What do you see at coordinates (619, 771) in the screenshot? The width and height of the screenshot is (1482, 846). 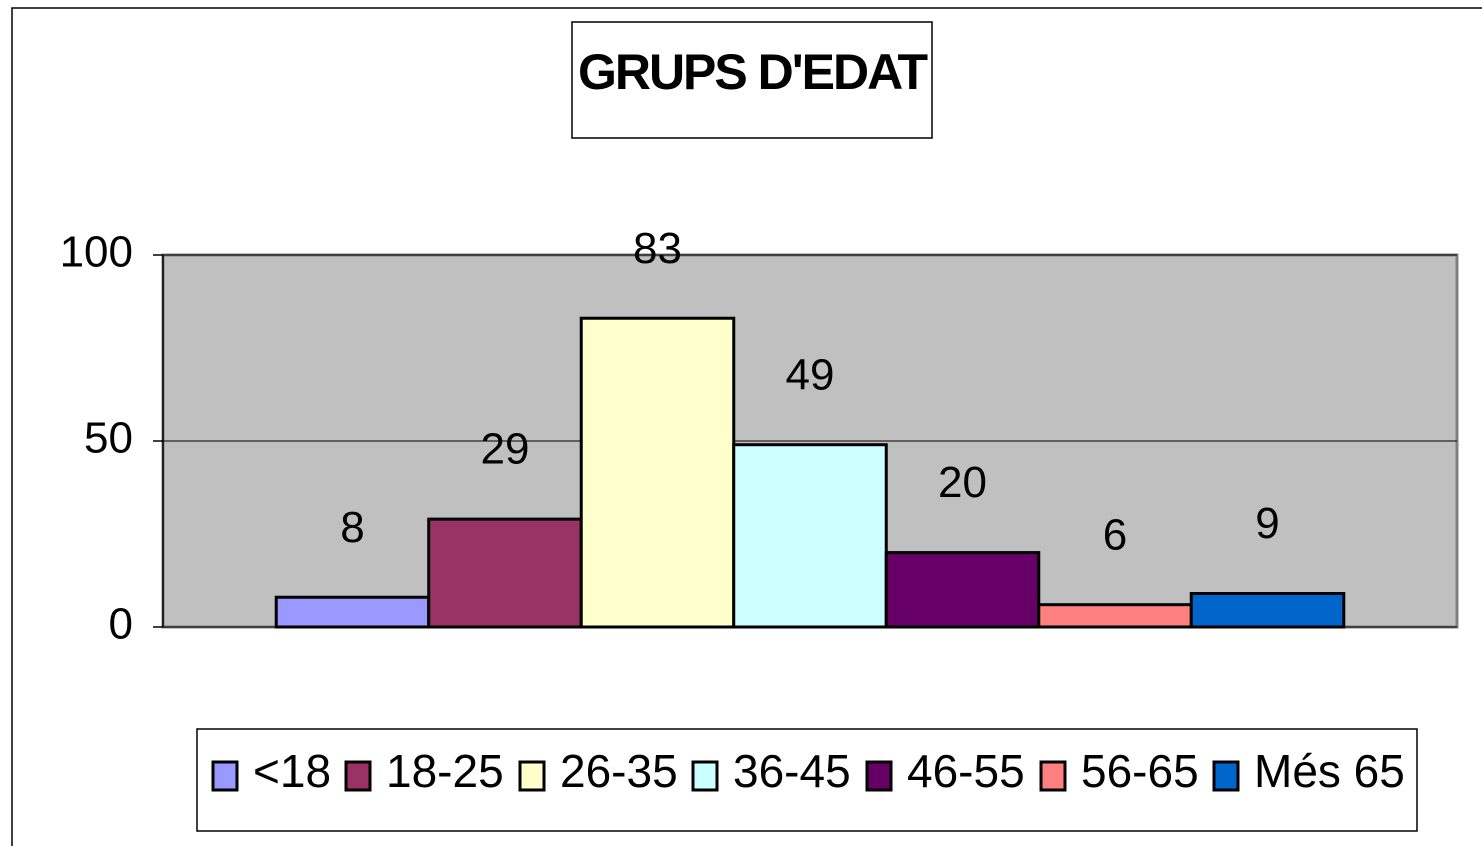 I see `legend-label: 26-35` at bounding box center [619, 771].